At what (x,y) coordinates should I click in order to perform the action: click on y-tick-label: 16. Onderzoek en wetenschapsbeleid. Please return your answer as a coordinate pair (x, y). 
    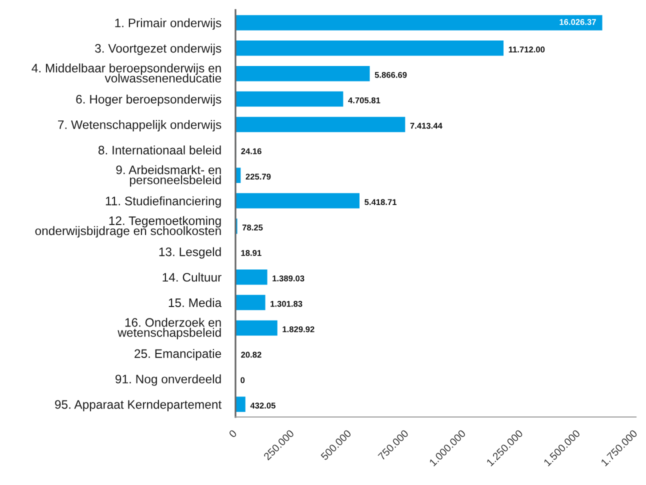
    Looking at the image, I should click on (169, 329).